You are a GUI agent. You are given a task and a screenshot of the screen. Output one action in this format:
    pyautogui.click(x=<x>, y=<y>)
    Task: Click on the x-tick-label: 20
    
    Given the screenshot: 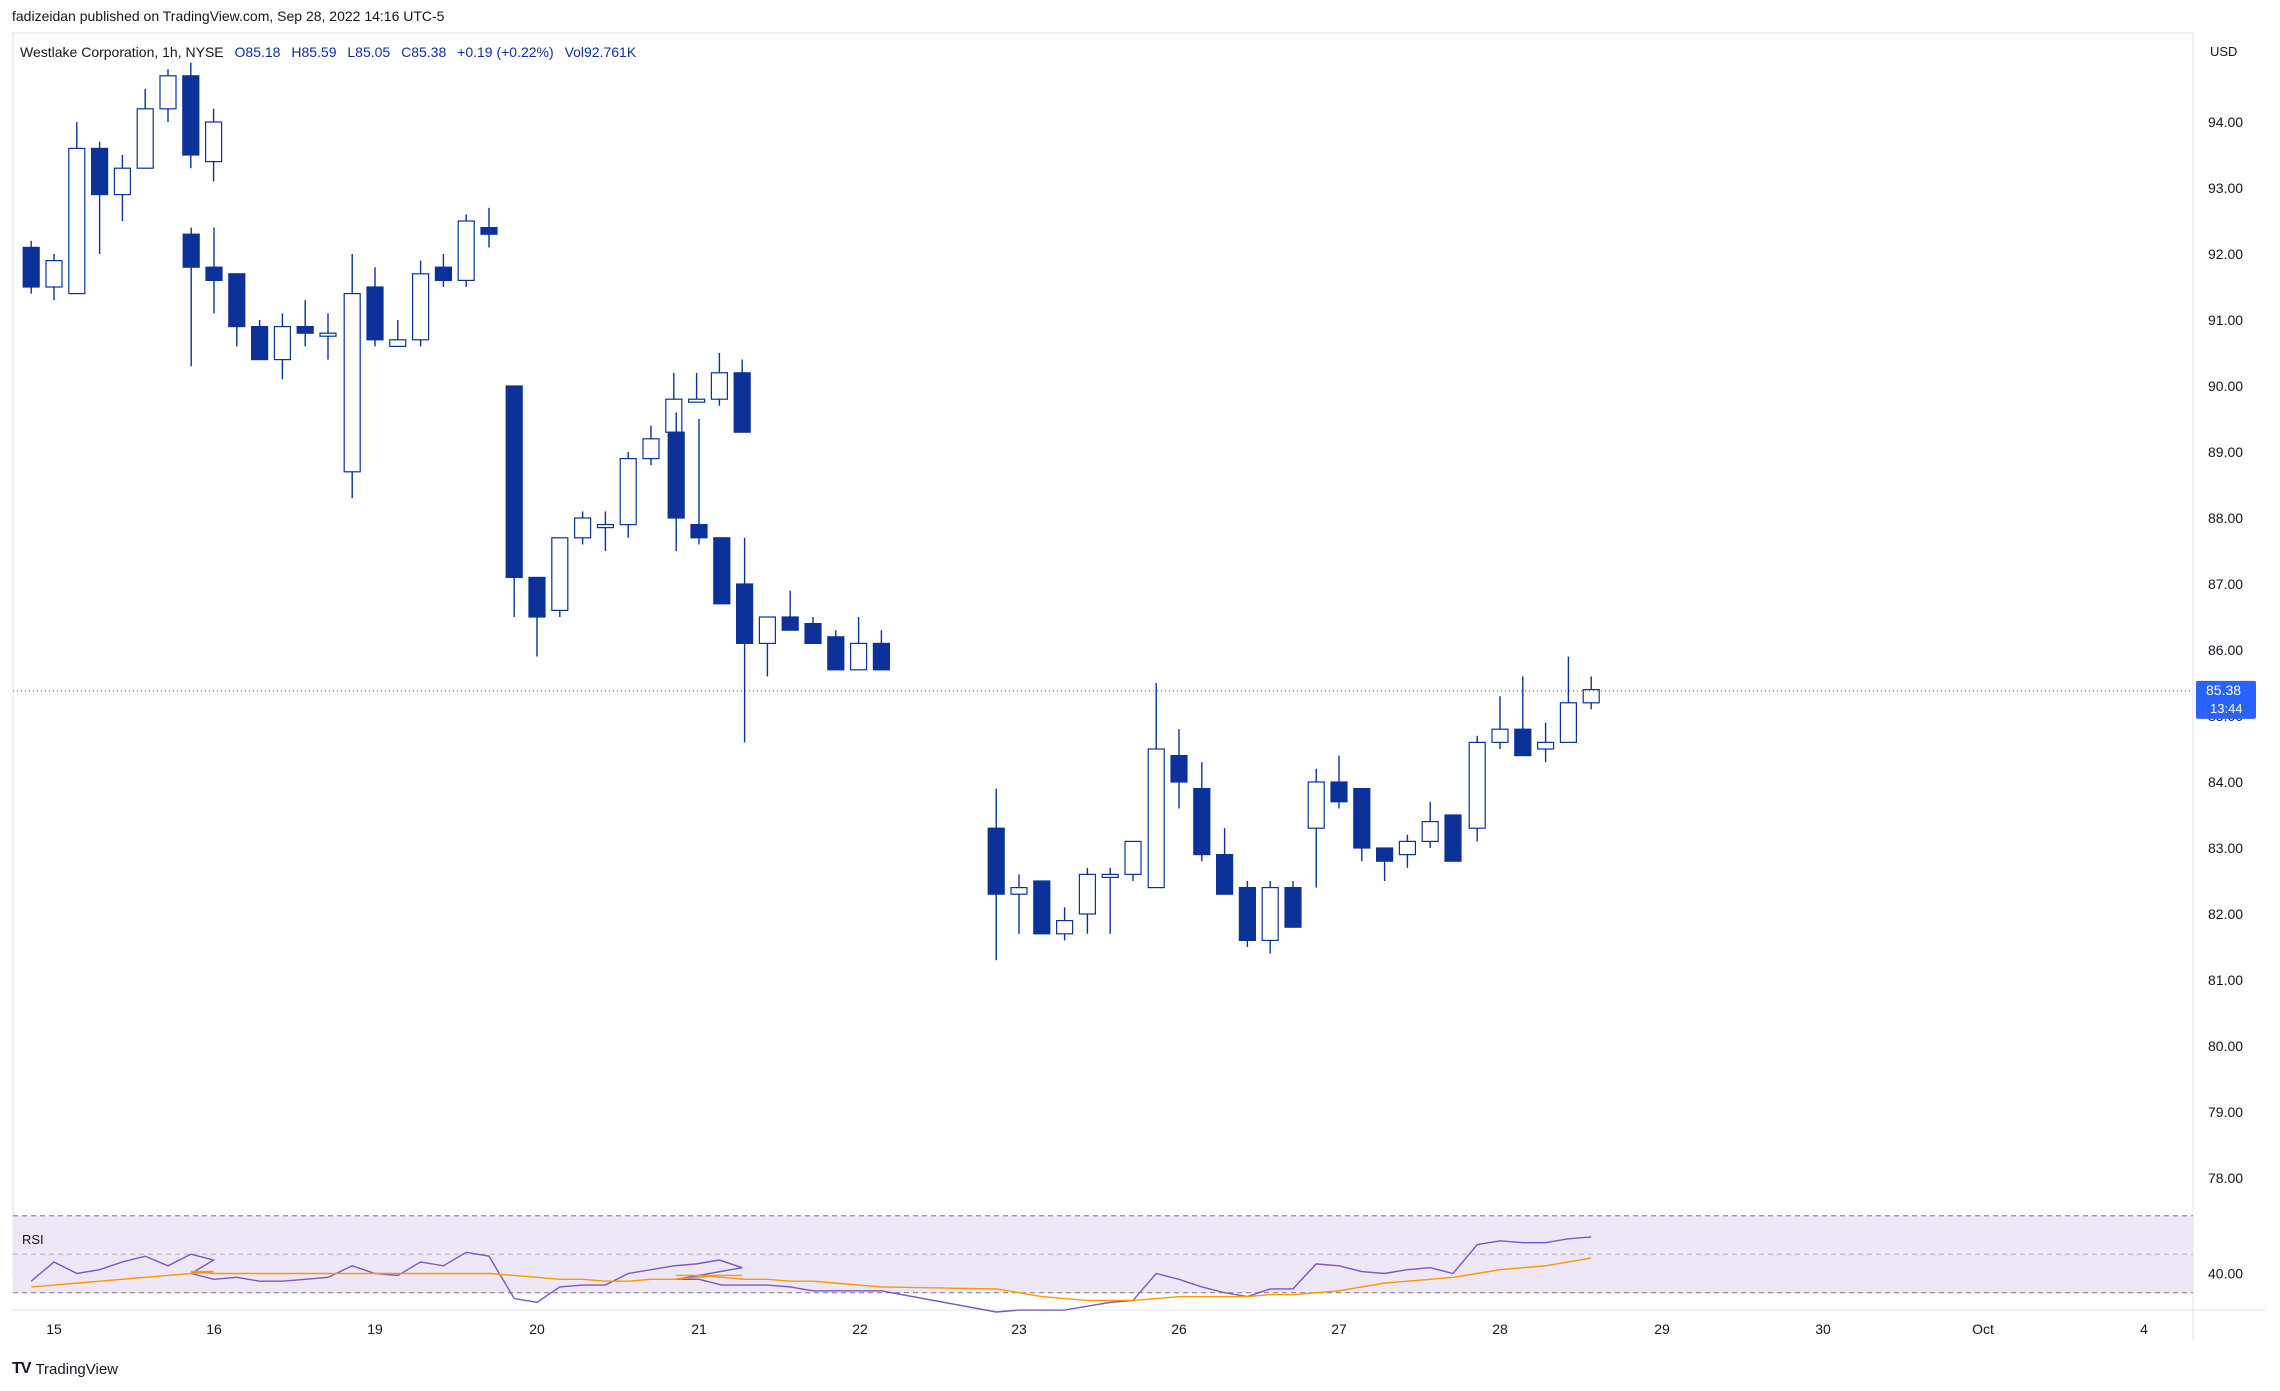 What is the action you would take?
    pyautogui.click(x=537, y=1329)
    